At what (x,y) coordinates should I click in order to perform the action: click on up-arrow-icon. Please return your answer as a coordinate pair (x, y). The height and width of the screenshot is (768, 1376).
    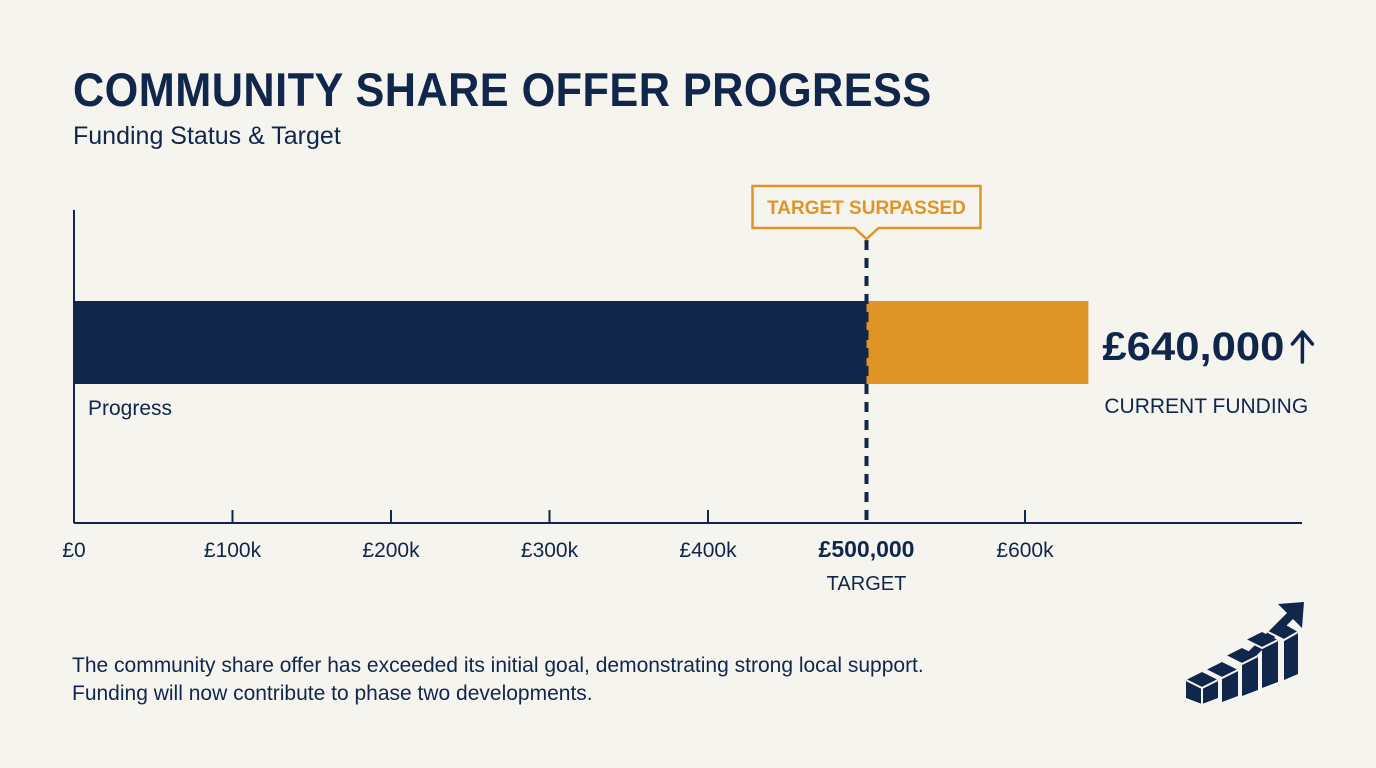
    Looking at the image, I should click on (1302, 347).